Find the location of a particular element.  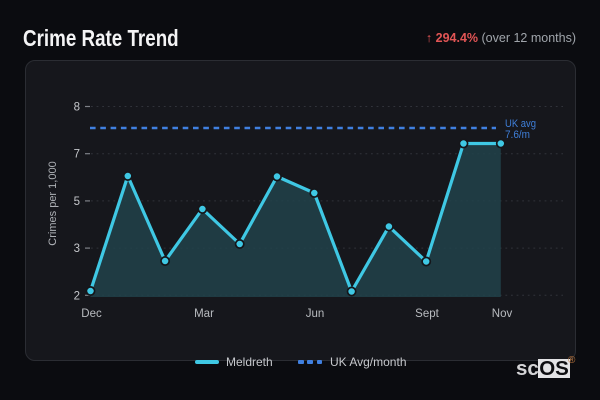

svg-text: Mar is located at coordinates (204, 314).